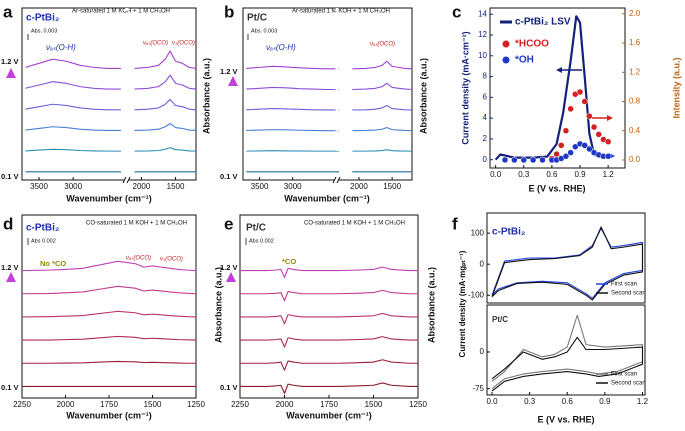  I want to click on legend-label: First scan, so click(624, 285).